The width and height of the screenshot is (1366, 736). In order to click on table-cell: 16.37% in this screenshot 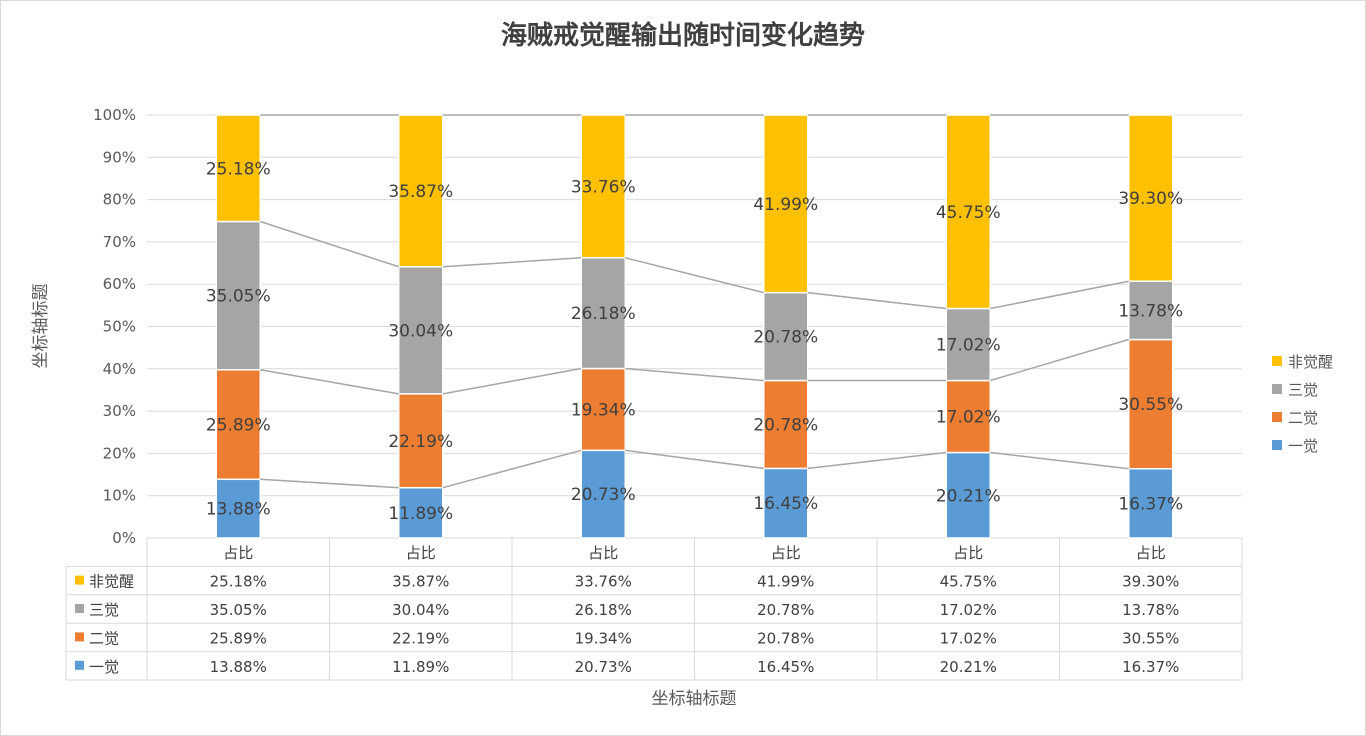, I will do `click(1150, 667)`.